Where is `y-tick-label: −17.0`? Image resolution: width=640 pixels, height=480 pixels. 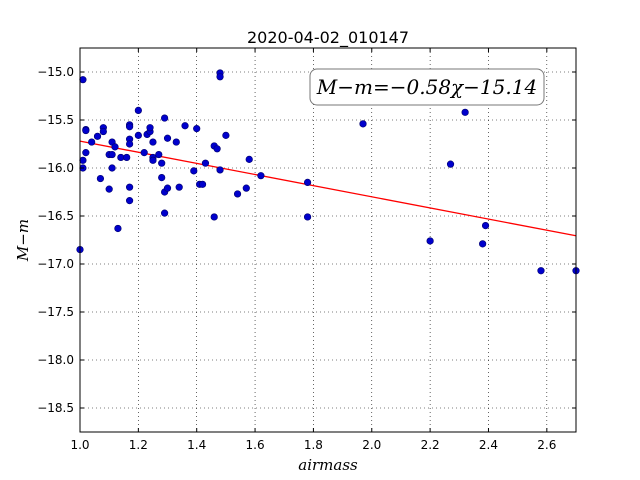 y-tick-label: −17.0 is located at coordinates (55, 264).